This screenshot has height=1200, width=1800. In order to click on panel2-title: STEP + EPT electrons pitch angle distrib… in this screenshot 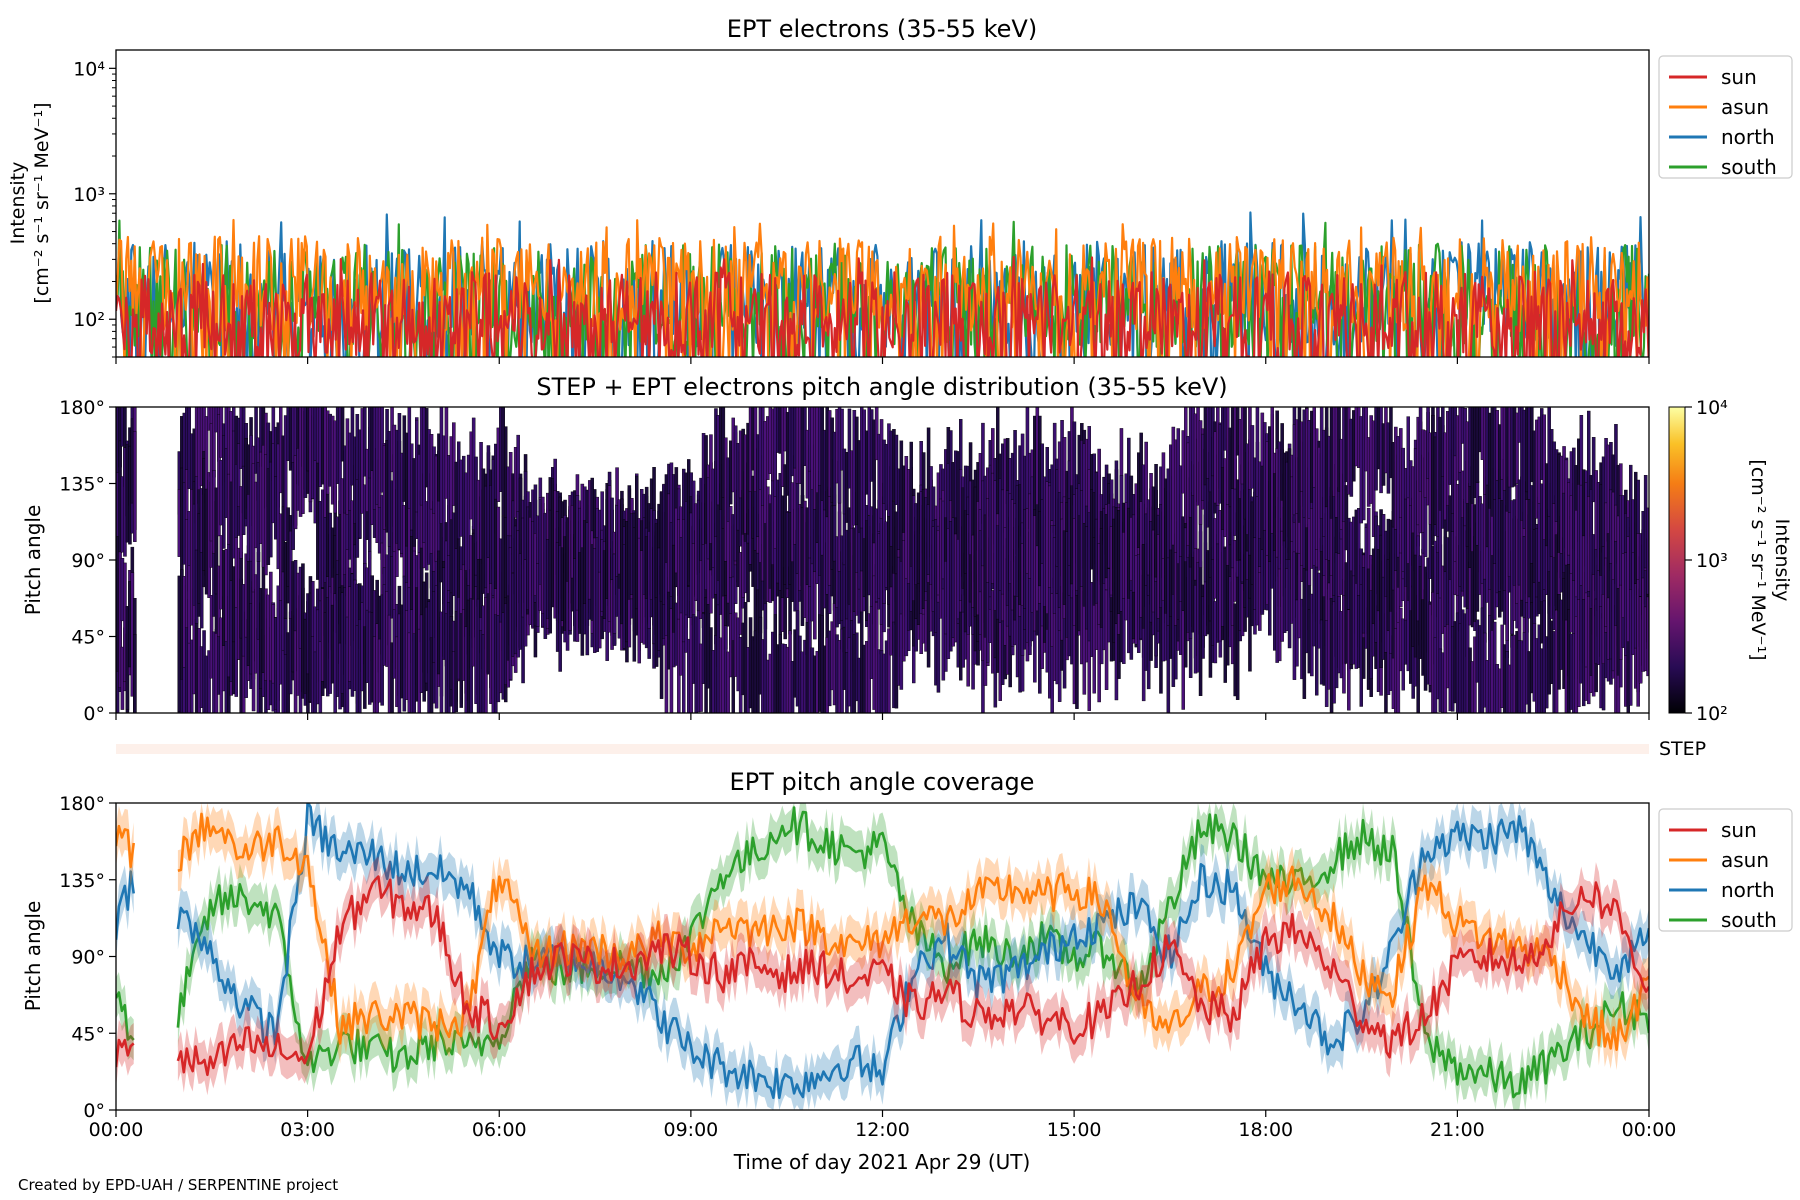, I will do `click(881, 387)`.